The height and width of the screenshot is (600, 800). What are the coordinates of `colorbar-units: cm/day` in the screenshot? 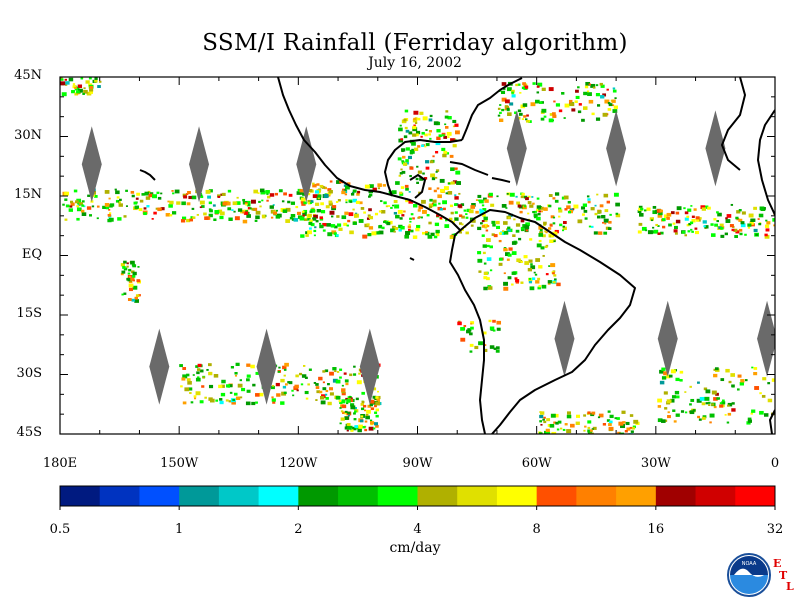 It's located at (415, 548).